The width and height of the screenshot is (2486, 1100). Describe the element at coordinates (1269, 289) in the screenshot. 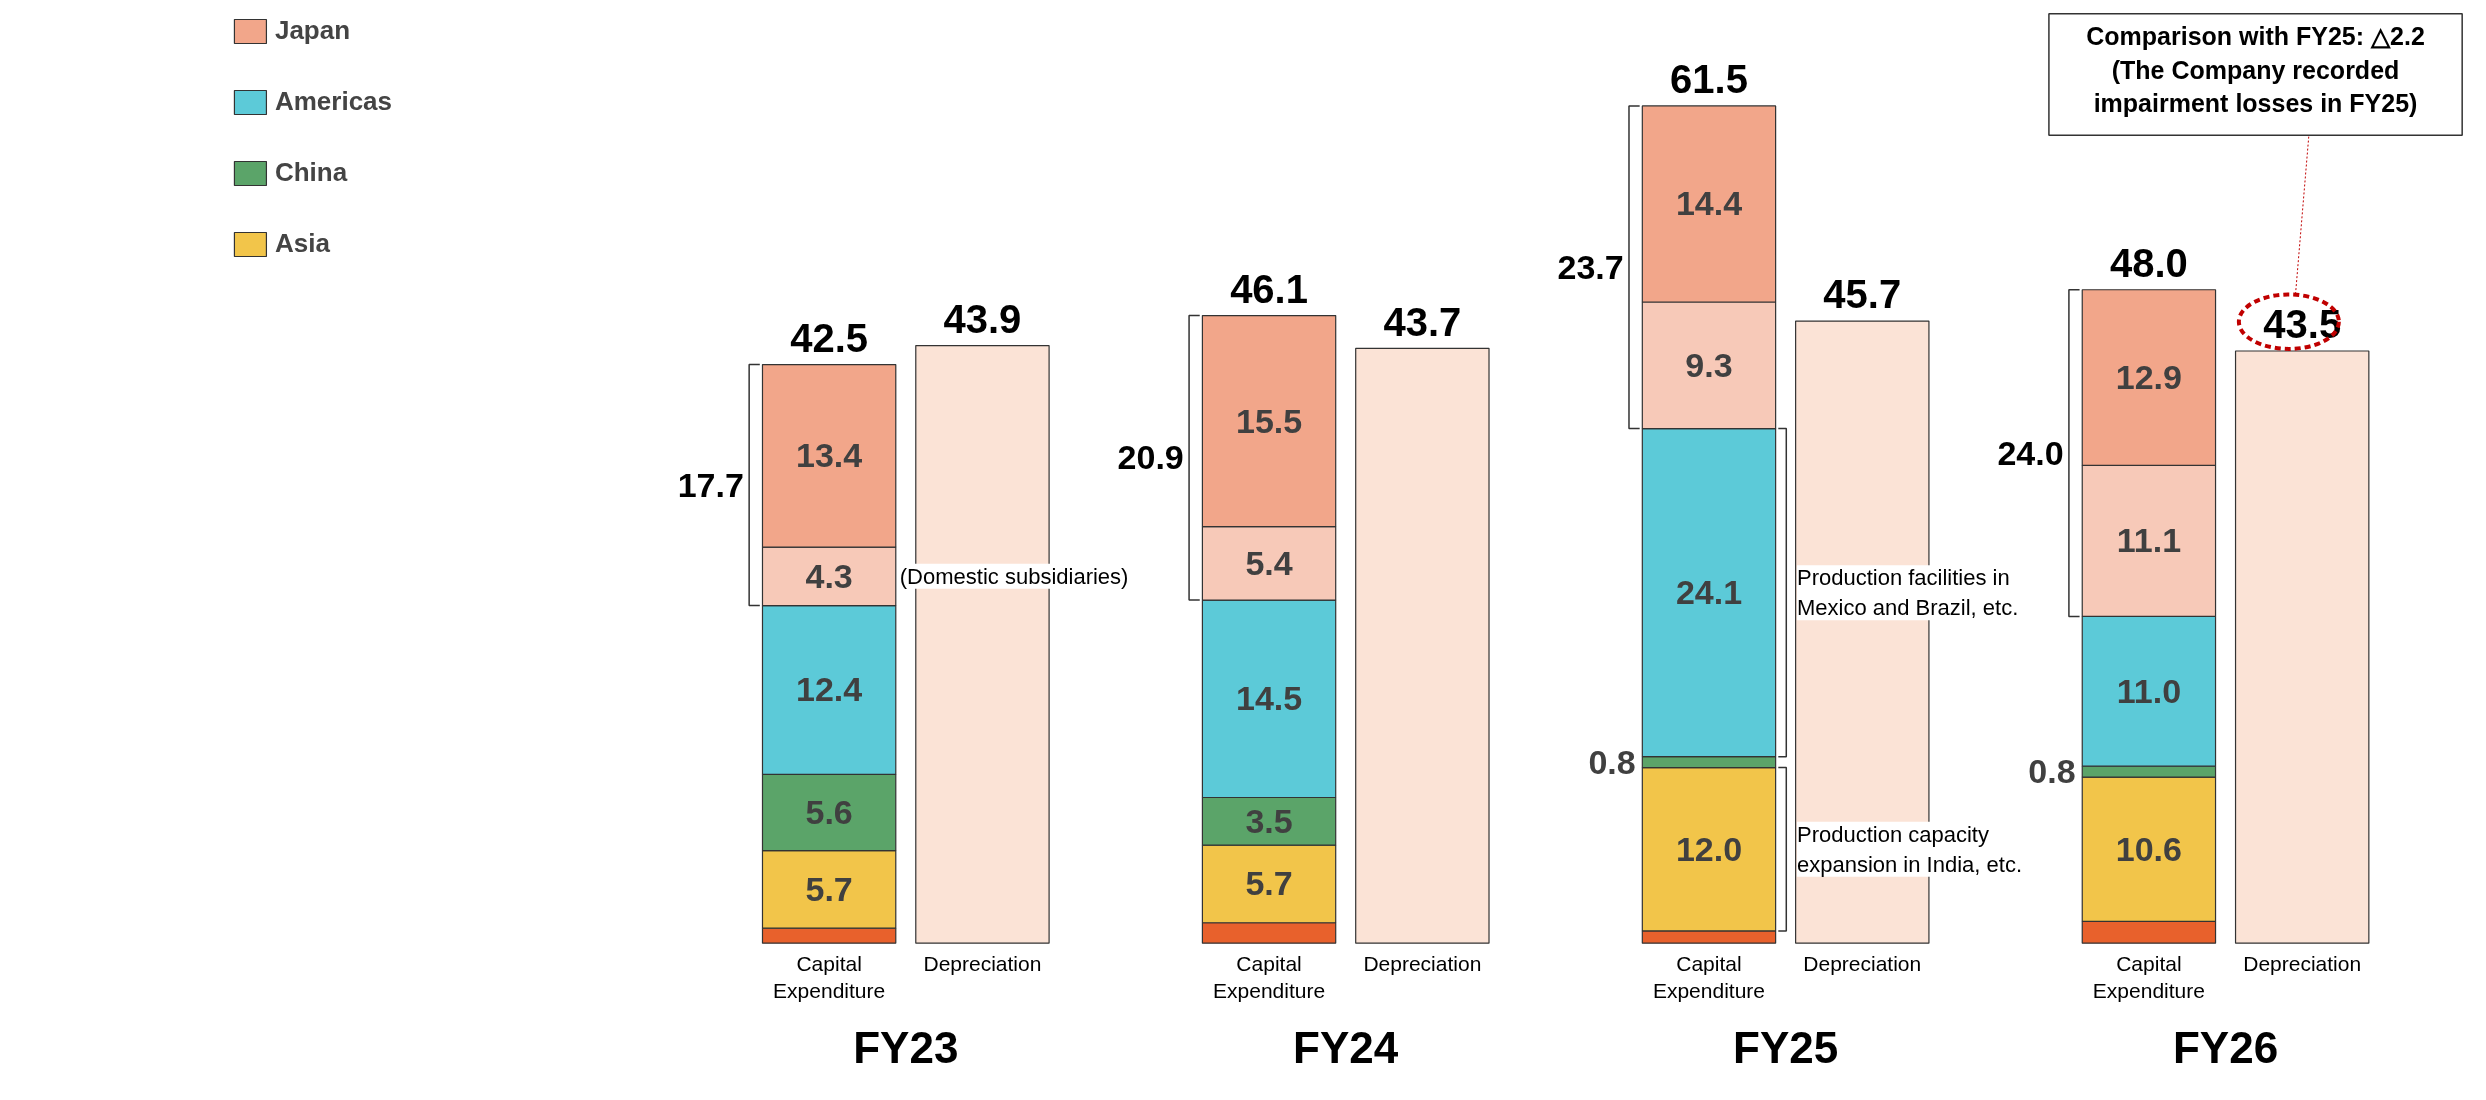

I see `total-label: 46.1` at that location.